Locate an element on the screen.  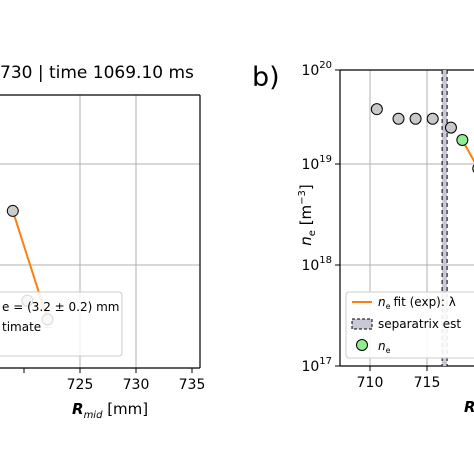
right-xlabel: R is located at coordinates (469, 407).